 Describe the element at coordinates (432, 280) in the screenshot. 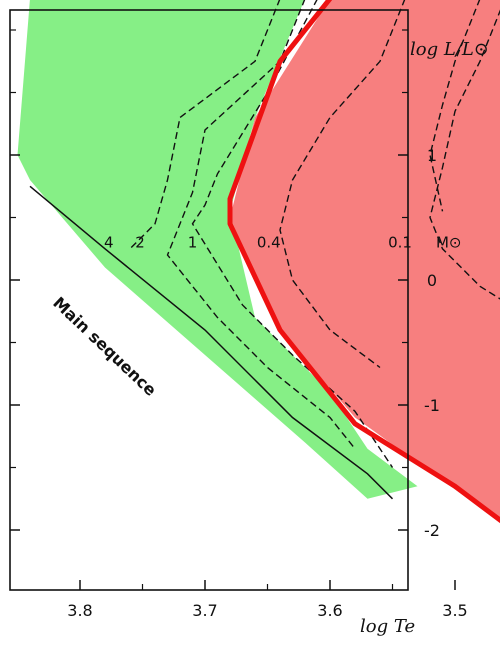

I see `y-tick-label-0: 0` at that location.